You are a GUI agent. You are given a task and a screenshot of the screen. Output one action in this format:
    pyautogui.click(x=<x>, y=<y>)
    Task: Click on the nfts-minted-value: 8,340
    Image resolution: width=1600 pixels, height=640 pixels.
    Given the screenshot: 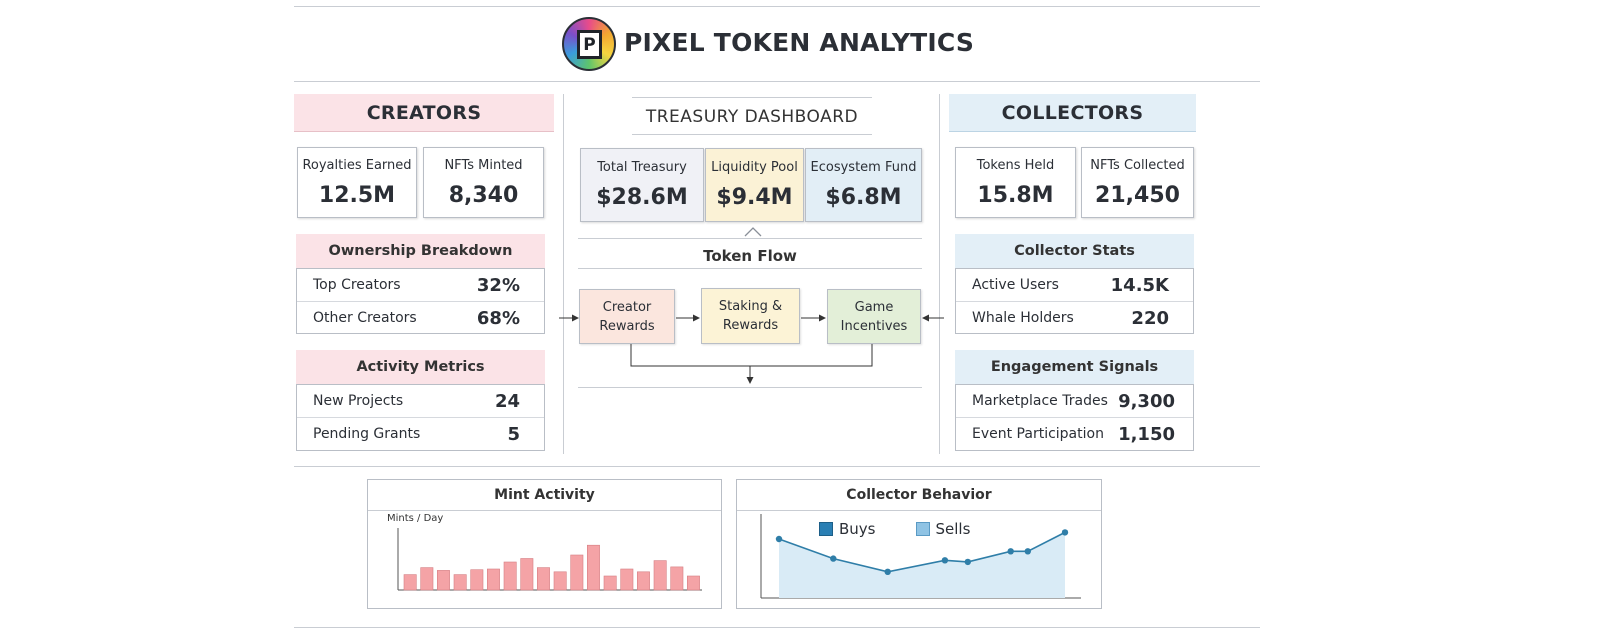 What is the action you would take?
    pyautogui.click(x=483, y=195)
    